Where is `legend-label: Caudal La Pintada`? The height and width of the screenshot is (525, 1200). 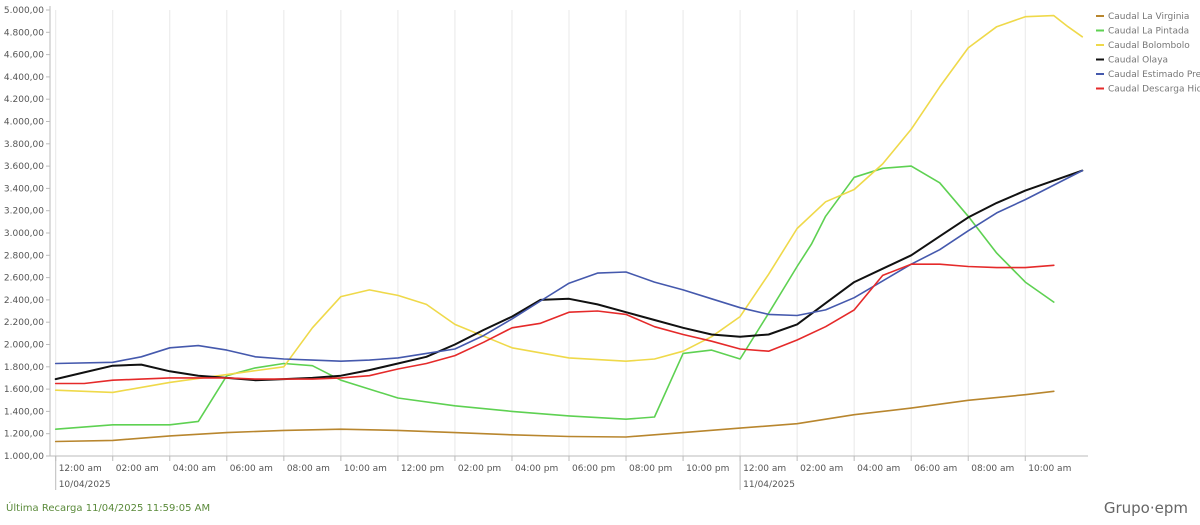 legend-label: Caudal La Pintada is located at coordinates (1148, 32).